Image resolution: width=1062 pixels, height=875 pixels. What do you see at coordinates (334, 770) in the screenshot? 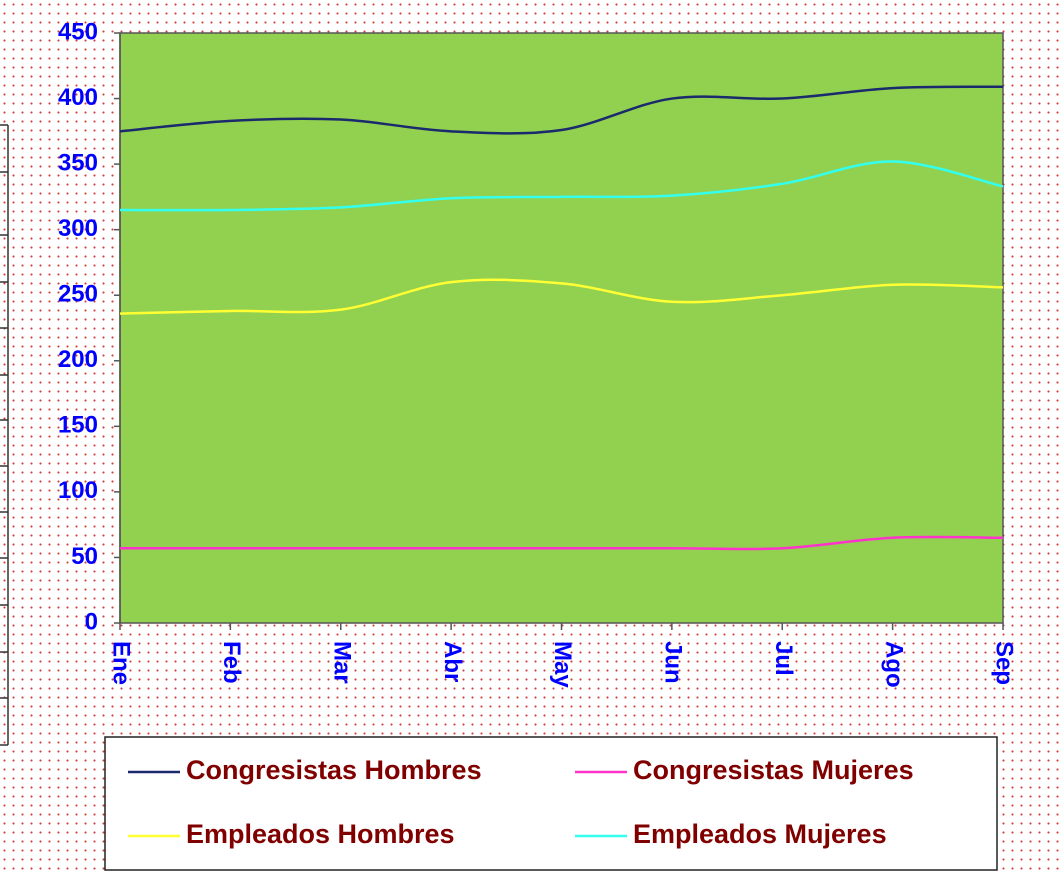
I see `legend-label: Congresistas Hombres` at bounding box center [334, 770].